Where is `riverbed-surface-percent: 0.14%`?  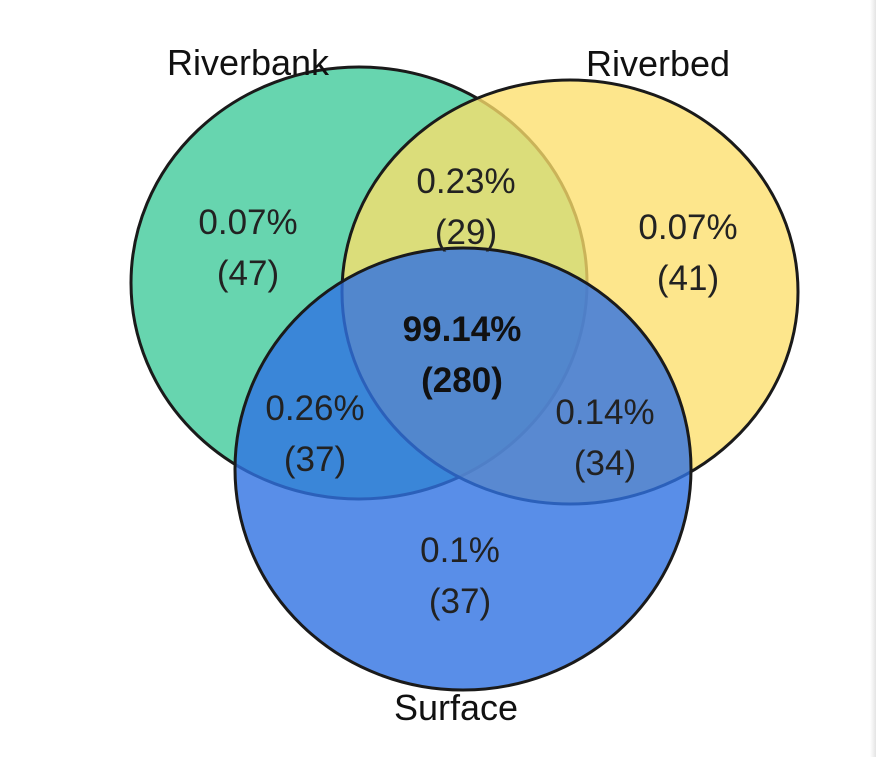
riverbed-surface-percent: 0.14% is located at coordinates (604, 412).